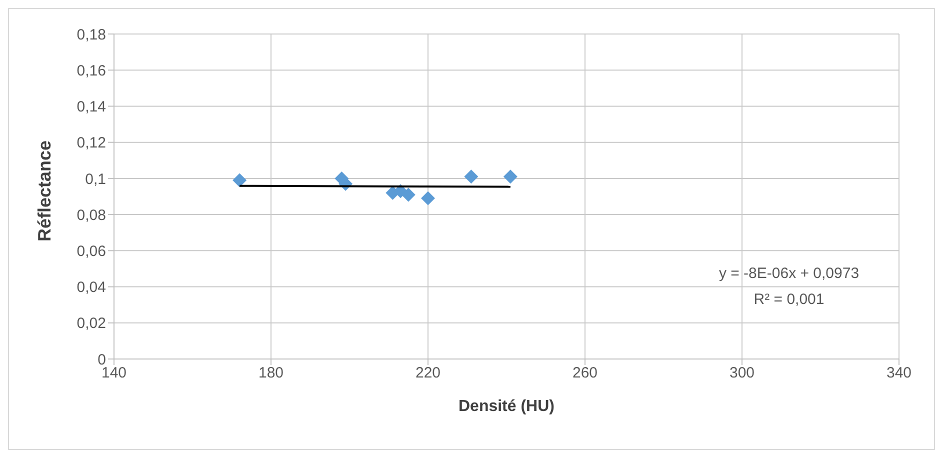 The image size is (941, 458). I want to click on annotation: y = -8E-06x + 0,0973, so click(789, 274).